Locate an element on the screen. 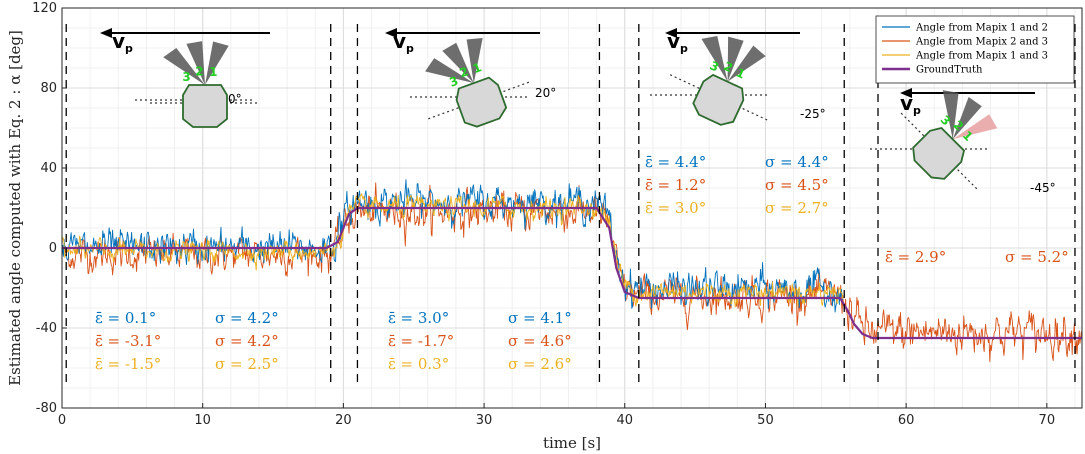 Image resolution: width=1085 pixels, height=454 pixels. legend-label: Angle from Mapix 1 and 3 is located at coordinates (981, 56).